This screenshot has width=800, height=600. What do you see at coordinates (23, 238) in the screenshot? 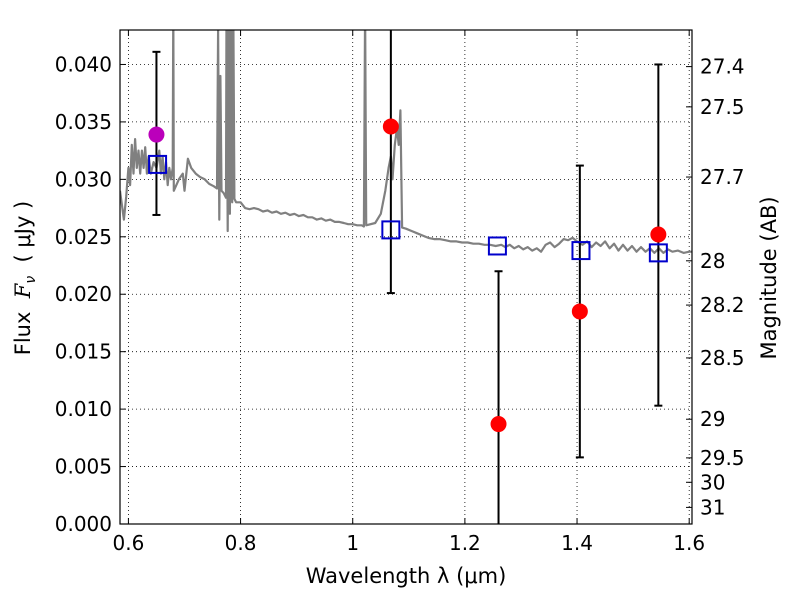
I see `y-axis-label-unit: ( μJy )` at bounding box center [23, 238].